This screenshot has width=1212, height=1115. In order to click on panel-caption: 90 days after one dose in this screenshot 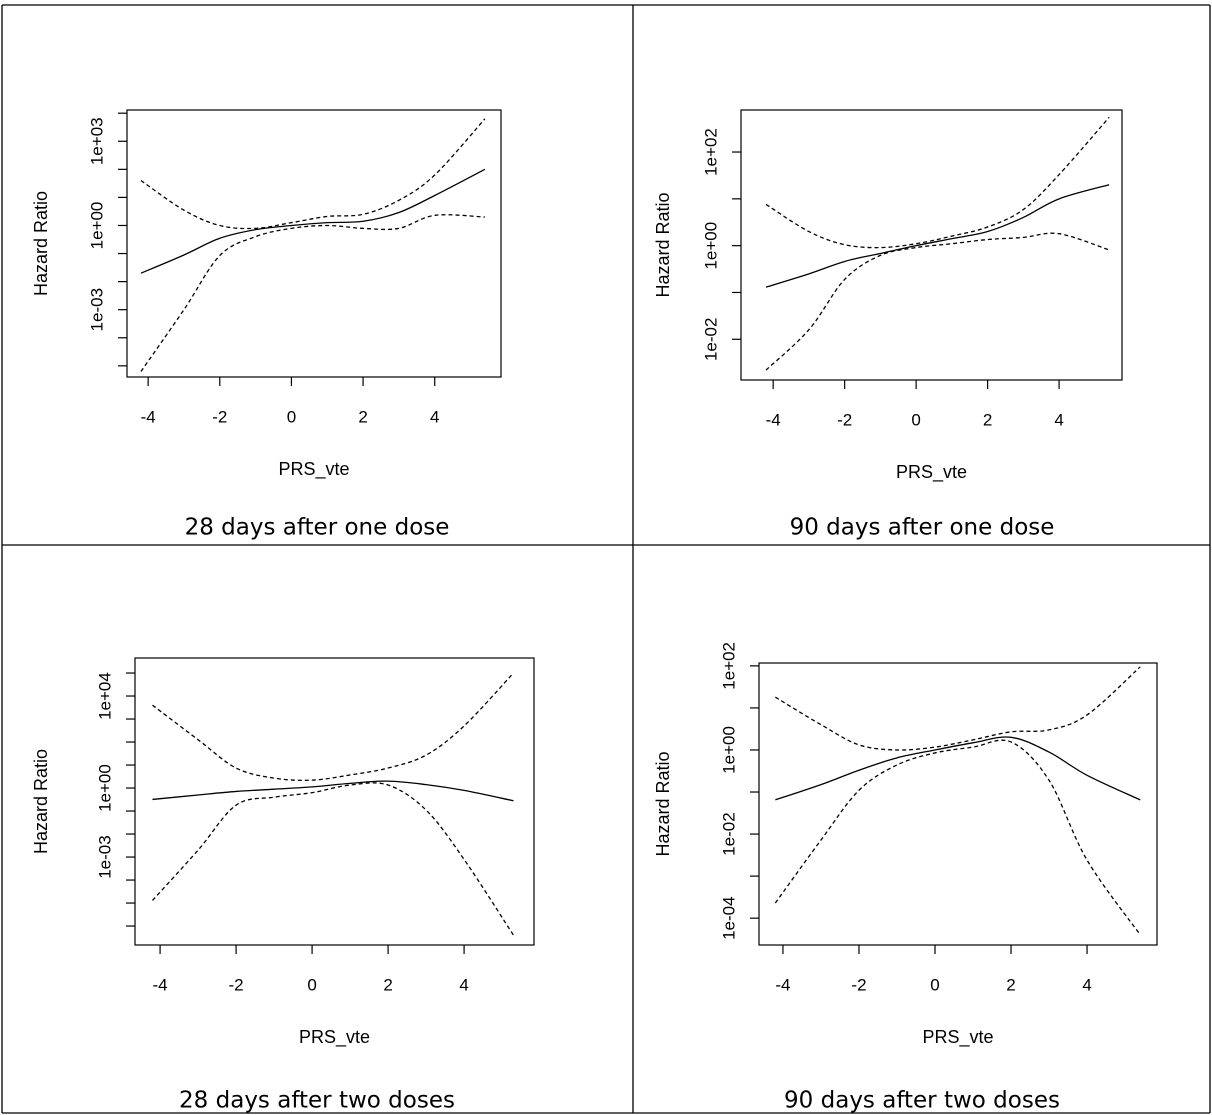, I will do `click(922, 528)`.